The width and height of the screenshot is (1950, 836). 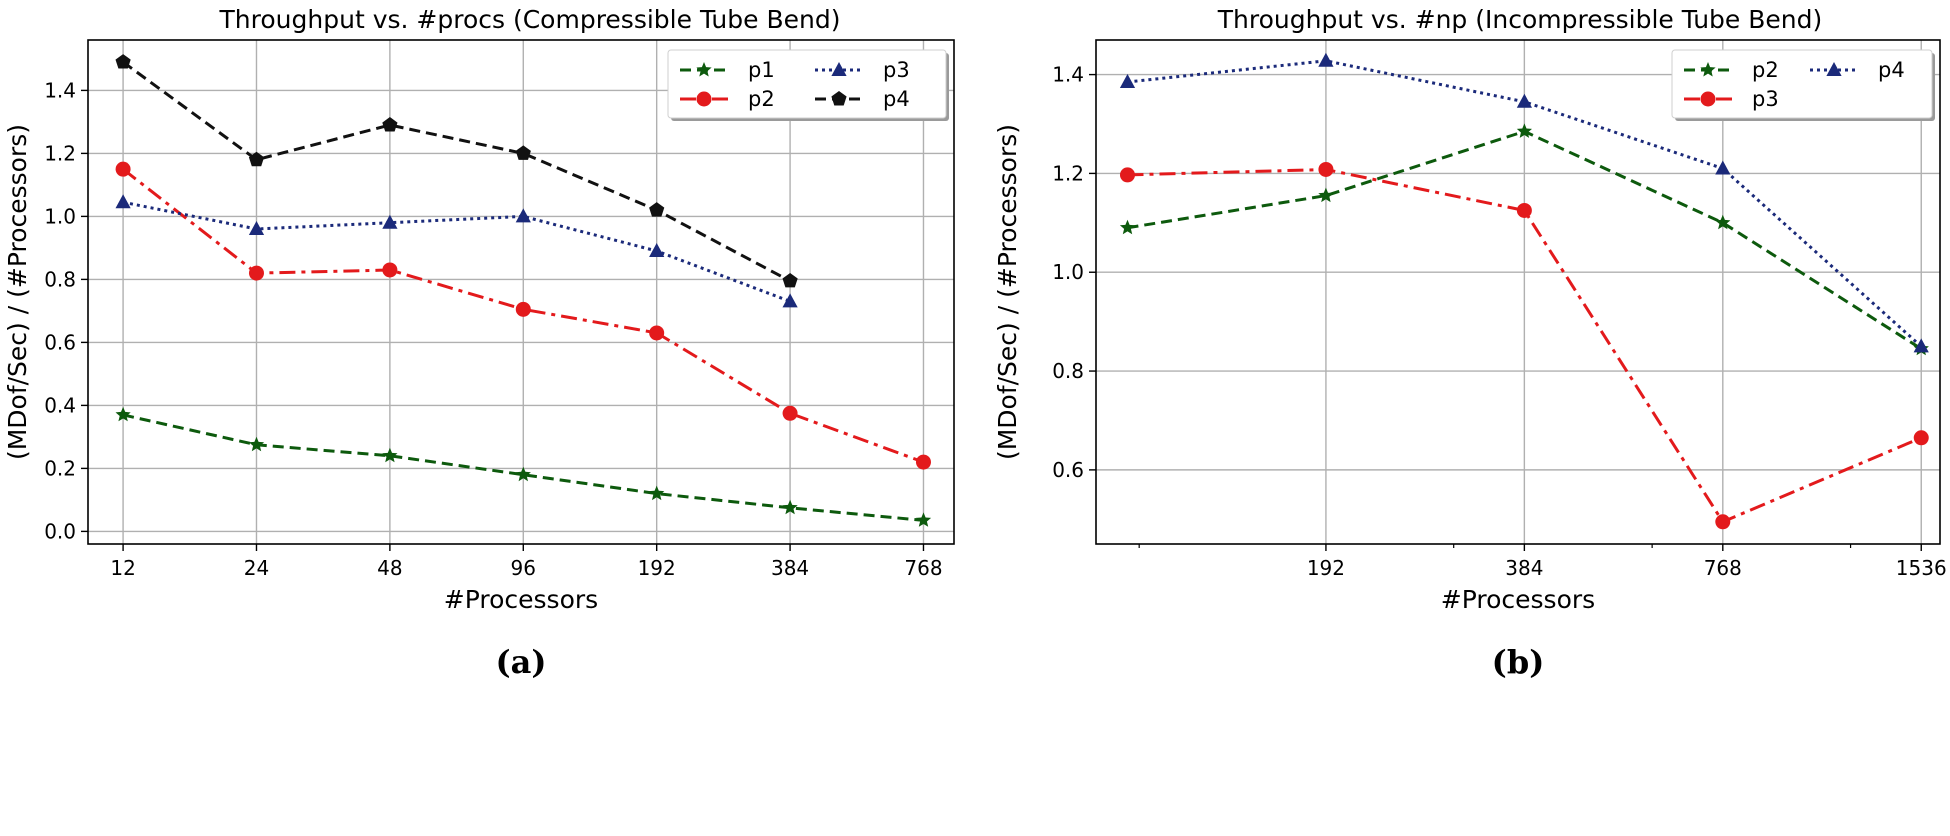 I want to click on panel-label: (a), so click(x=520, y=662).